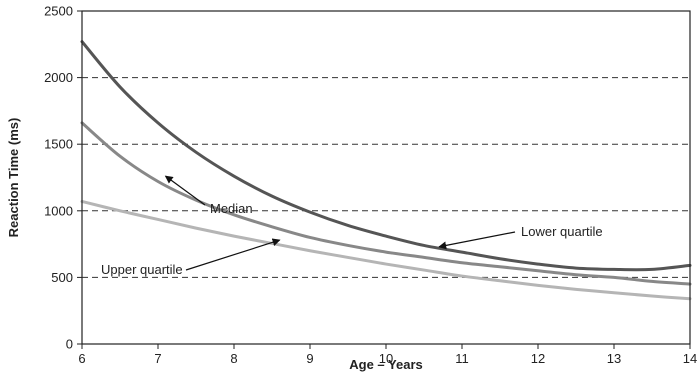  I want to click on x-tick-label: 8, so click(233, 358).